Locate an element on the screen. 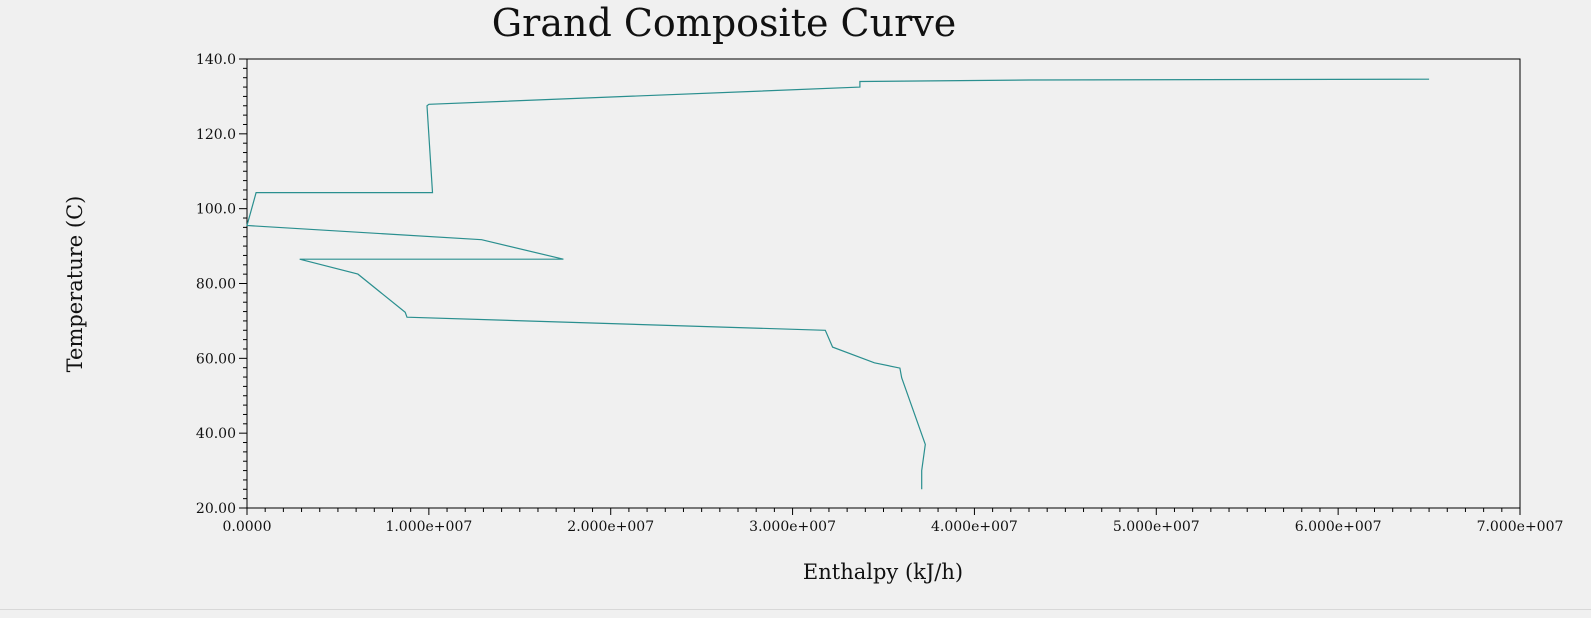 Image resolution: width=1591 pixels, height=618 pixels. x-tick-label: 2.000e+007 is located at coordinates (610, 527).